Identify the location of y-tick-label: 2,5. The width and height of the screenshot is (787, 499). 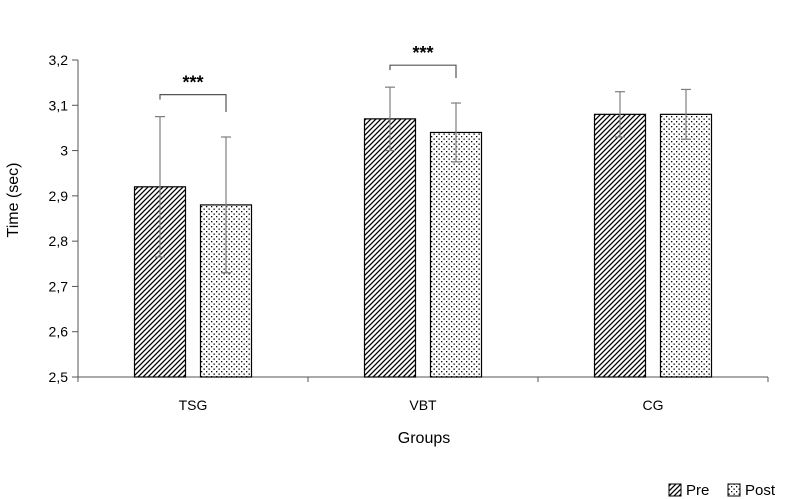
(59, 377).